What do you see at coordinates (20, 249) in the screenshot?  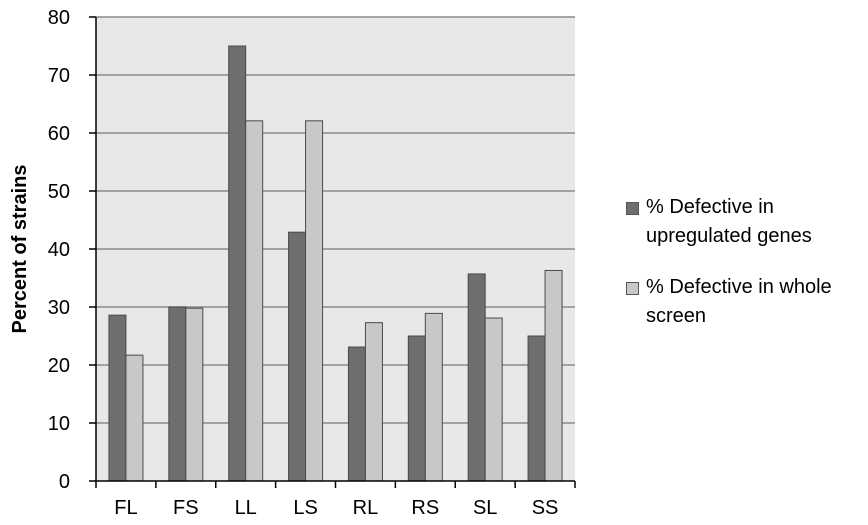 I see `y-axis-title: Percent of strains` at bounding box center [20, 249].